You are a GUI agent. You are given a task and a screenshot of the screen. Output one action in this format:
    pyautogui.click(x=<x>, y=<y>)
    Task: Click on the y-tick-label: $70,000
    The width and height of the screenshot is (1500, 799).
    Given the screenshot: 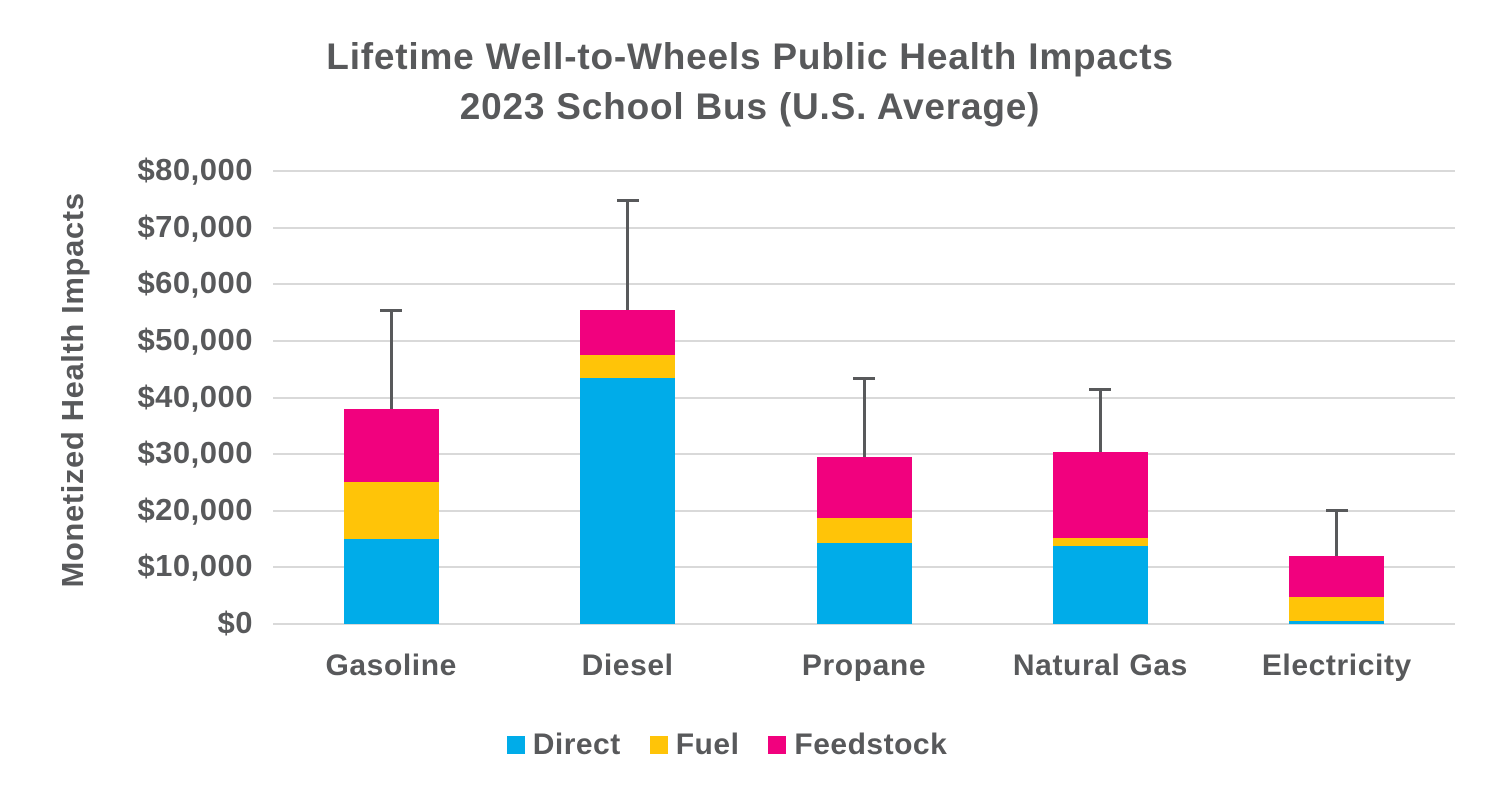 What is the action you would take?
    pyautogui.click(x=195, y=226)
    